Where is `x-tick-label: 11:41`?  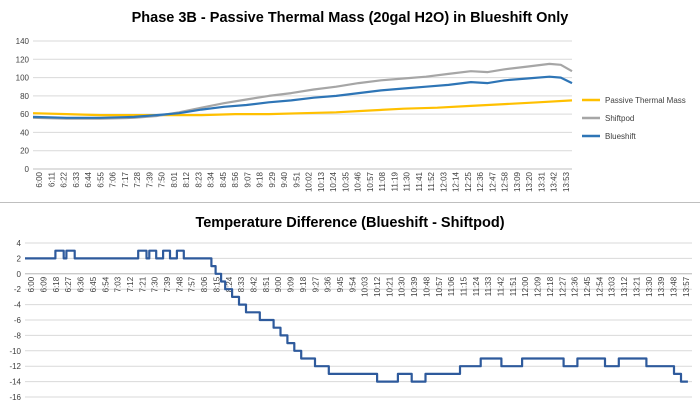 x-tick-label: 11:41 is located at coordinates (419, 181).